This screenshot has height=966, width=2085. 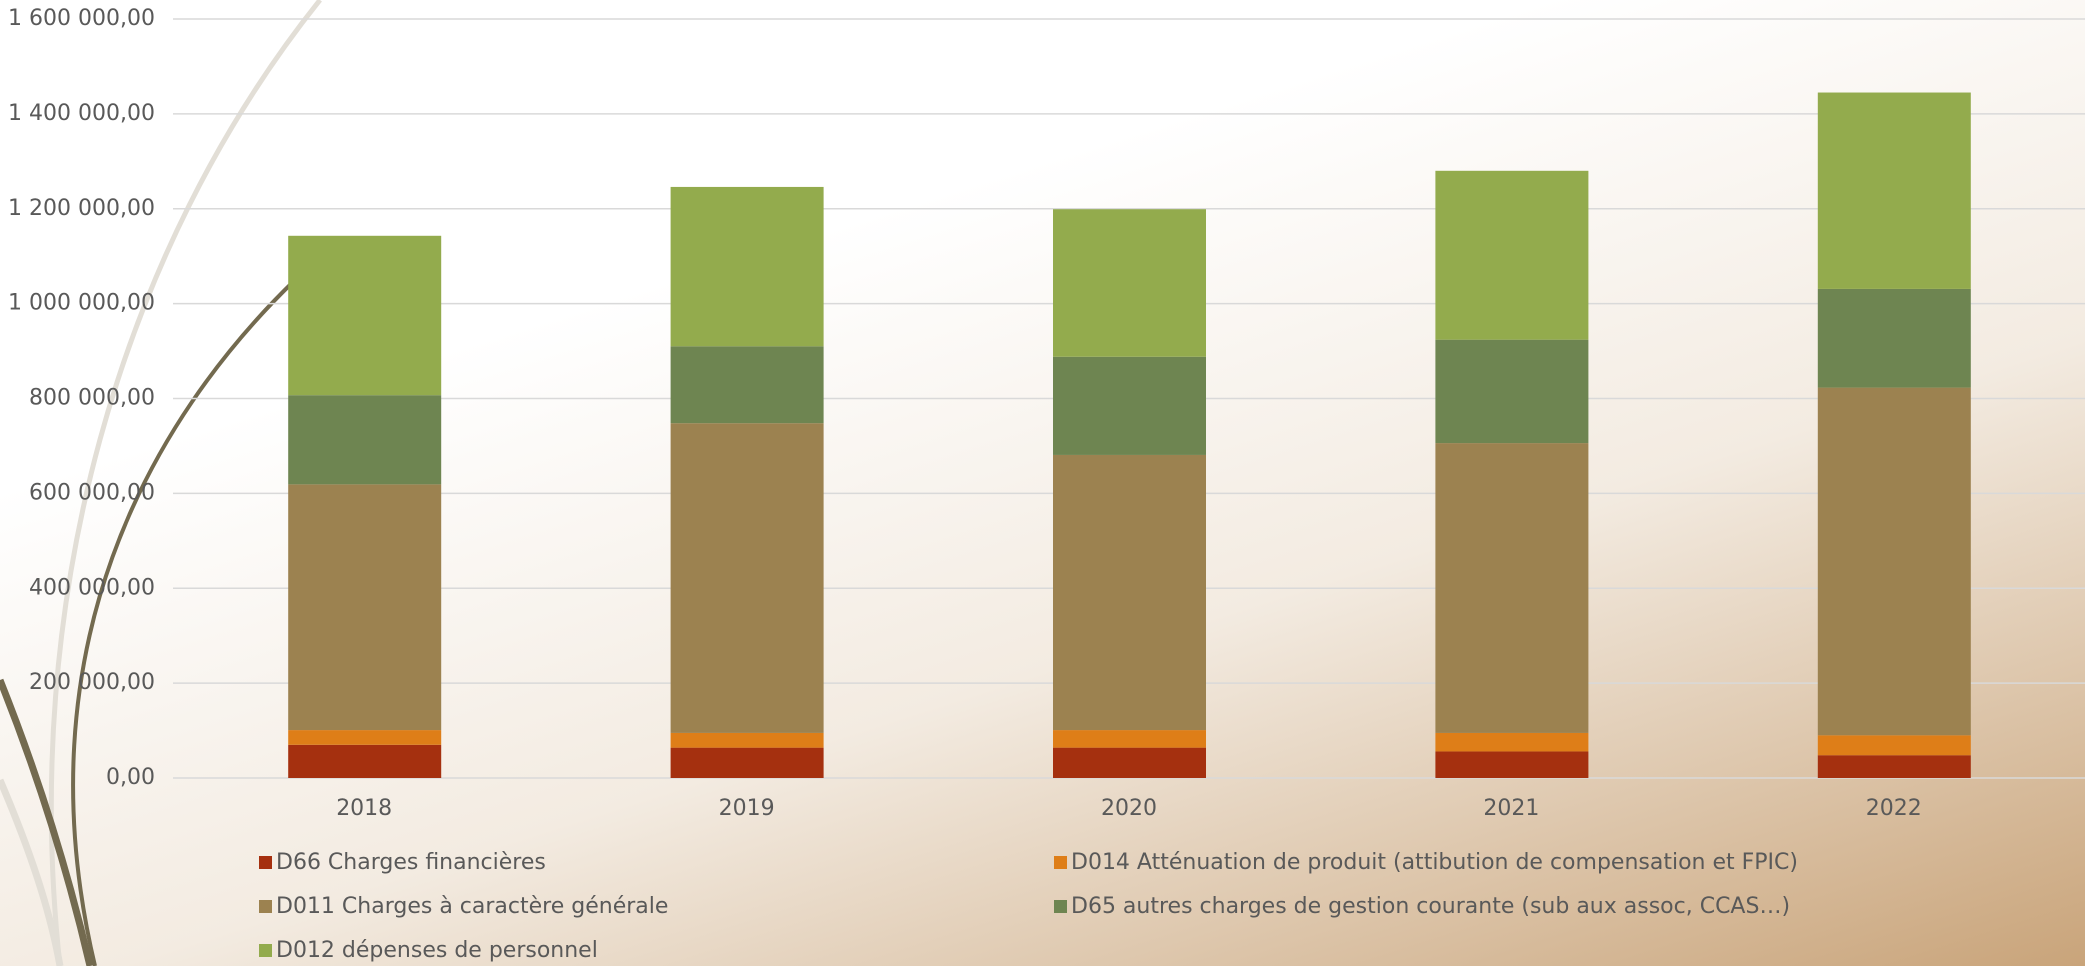 I want to click on y-tick-label: 1 200 000,00, so click(x=81, y=208).